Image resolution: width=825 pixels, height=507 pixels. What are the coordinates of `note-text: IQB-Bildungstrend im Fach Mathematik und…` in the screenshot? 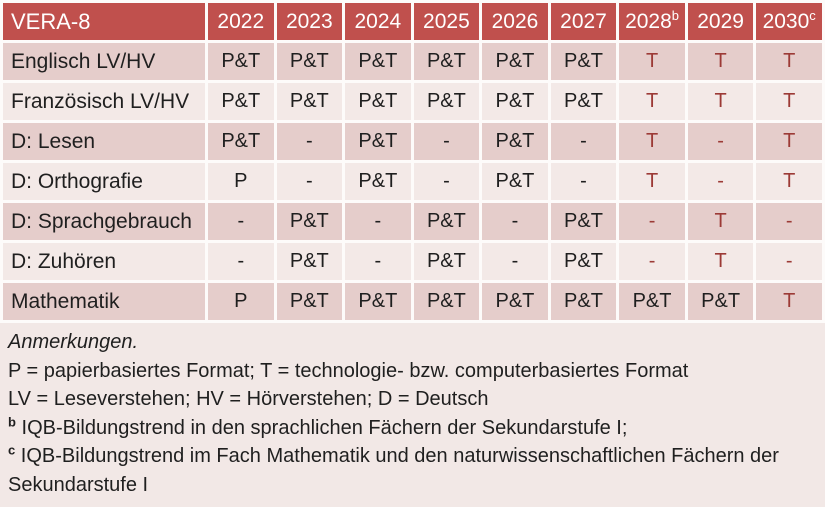 It's located at (393, 470).